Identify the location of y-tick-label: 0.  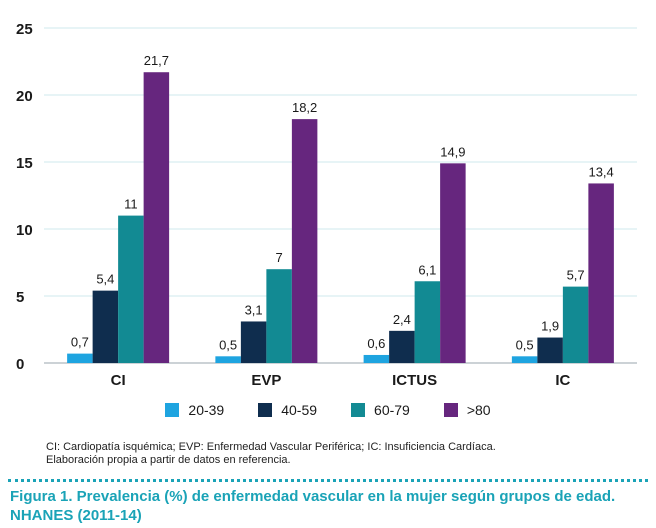
(20, 364).